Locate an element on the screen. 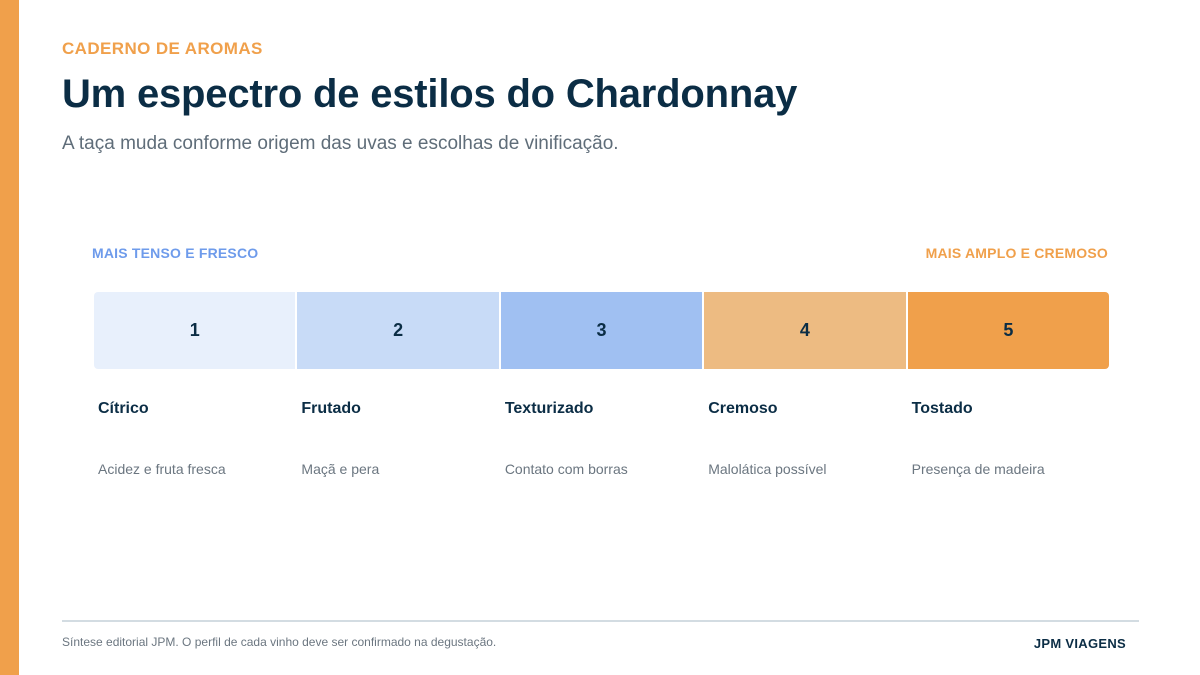 Image resolution: width=1200 pixels, height=675 pixels. accent-bar is located at coordinates (9, 337).